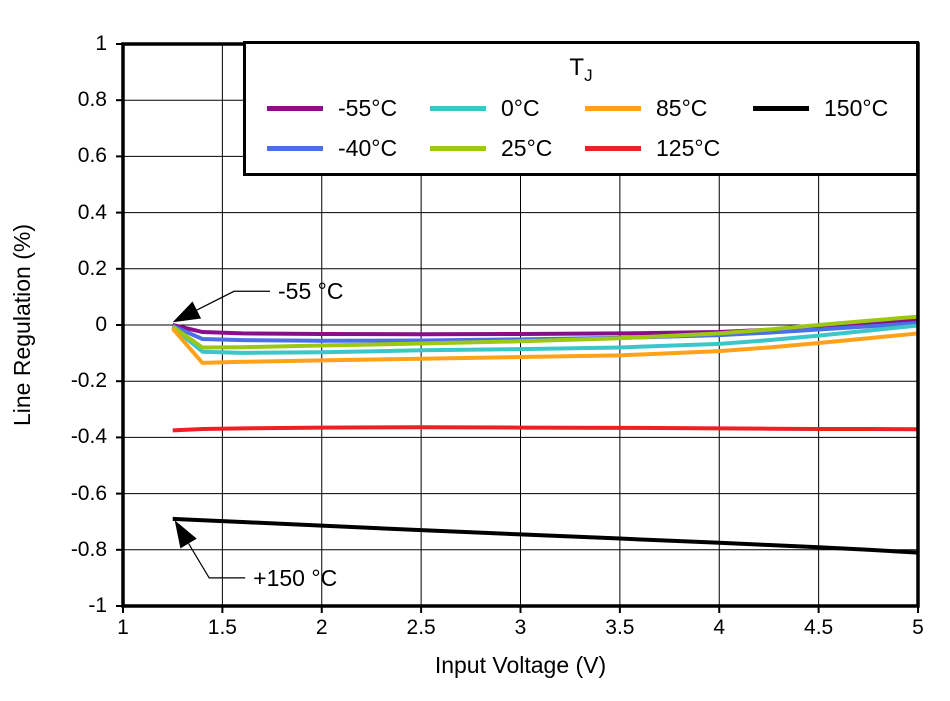  I want to click on series-line-85C, so click(545, 346).